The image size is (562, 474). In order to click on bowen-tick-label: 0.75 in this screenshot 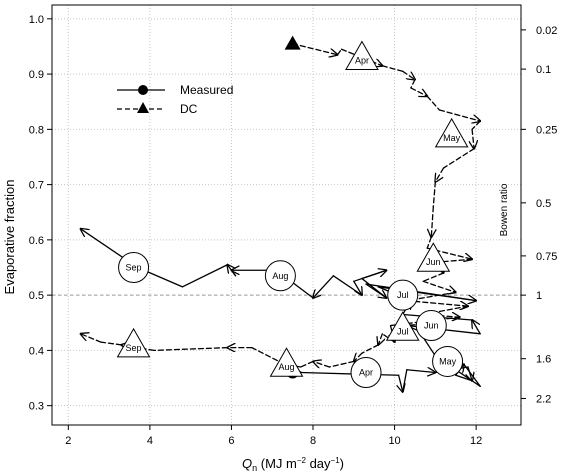, I will do `click(546, 257)`.